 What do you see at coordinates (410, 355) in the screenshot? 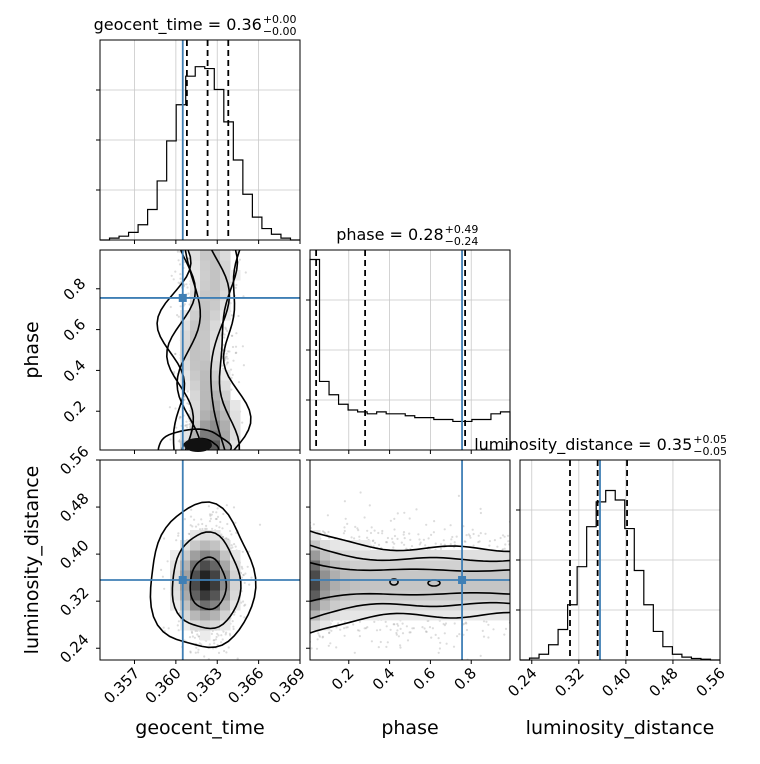
I see `histogram-steps-phase` at bounding box center [410, 355].